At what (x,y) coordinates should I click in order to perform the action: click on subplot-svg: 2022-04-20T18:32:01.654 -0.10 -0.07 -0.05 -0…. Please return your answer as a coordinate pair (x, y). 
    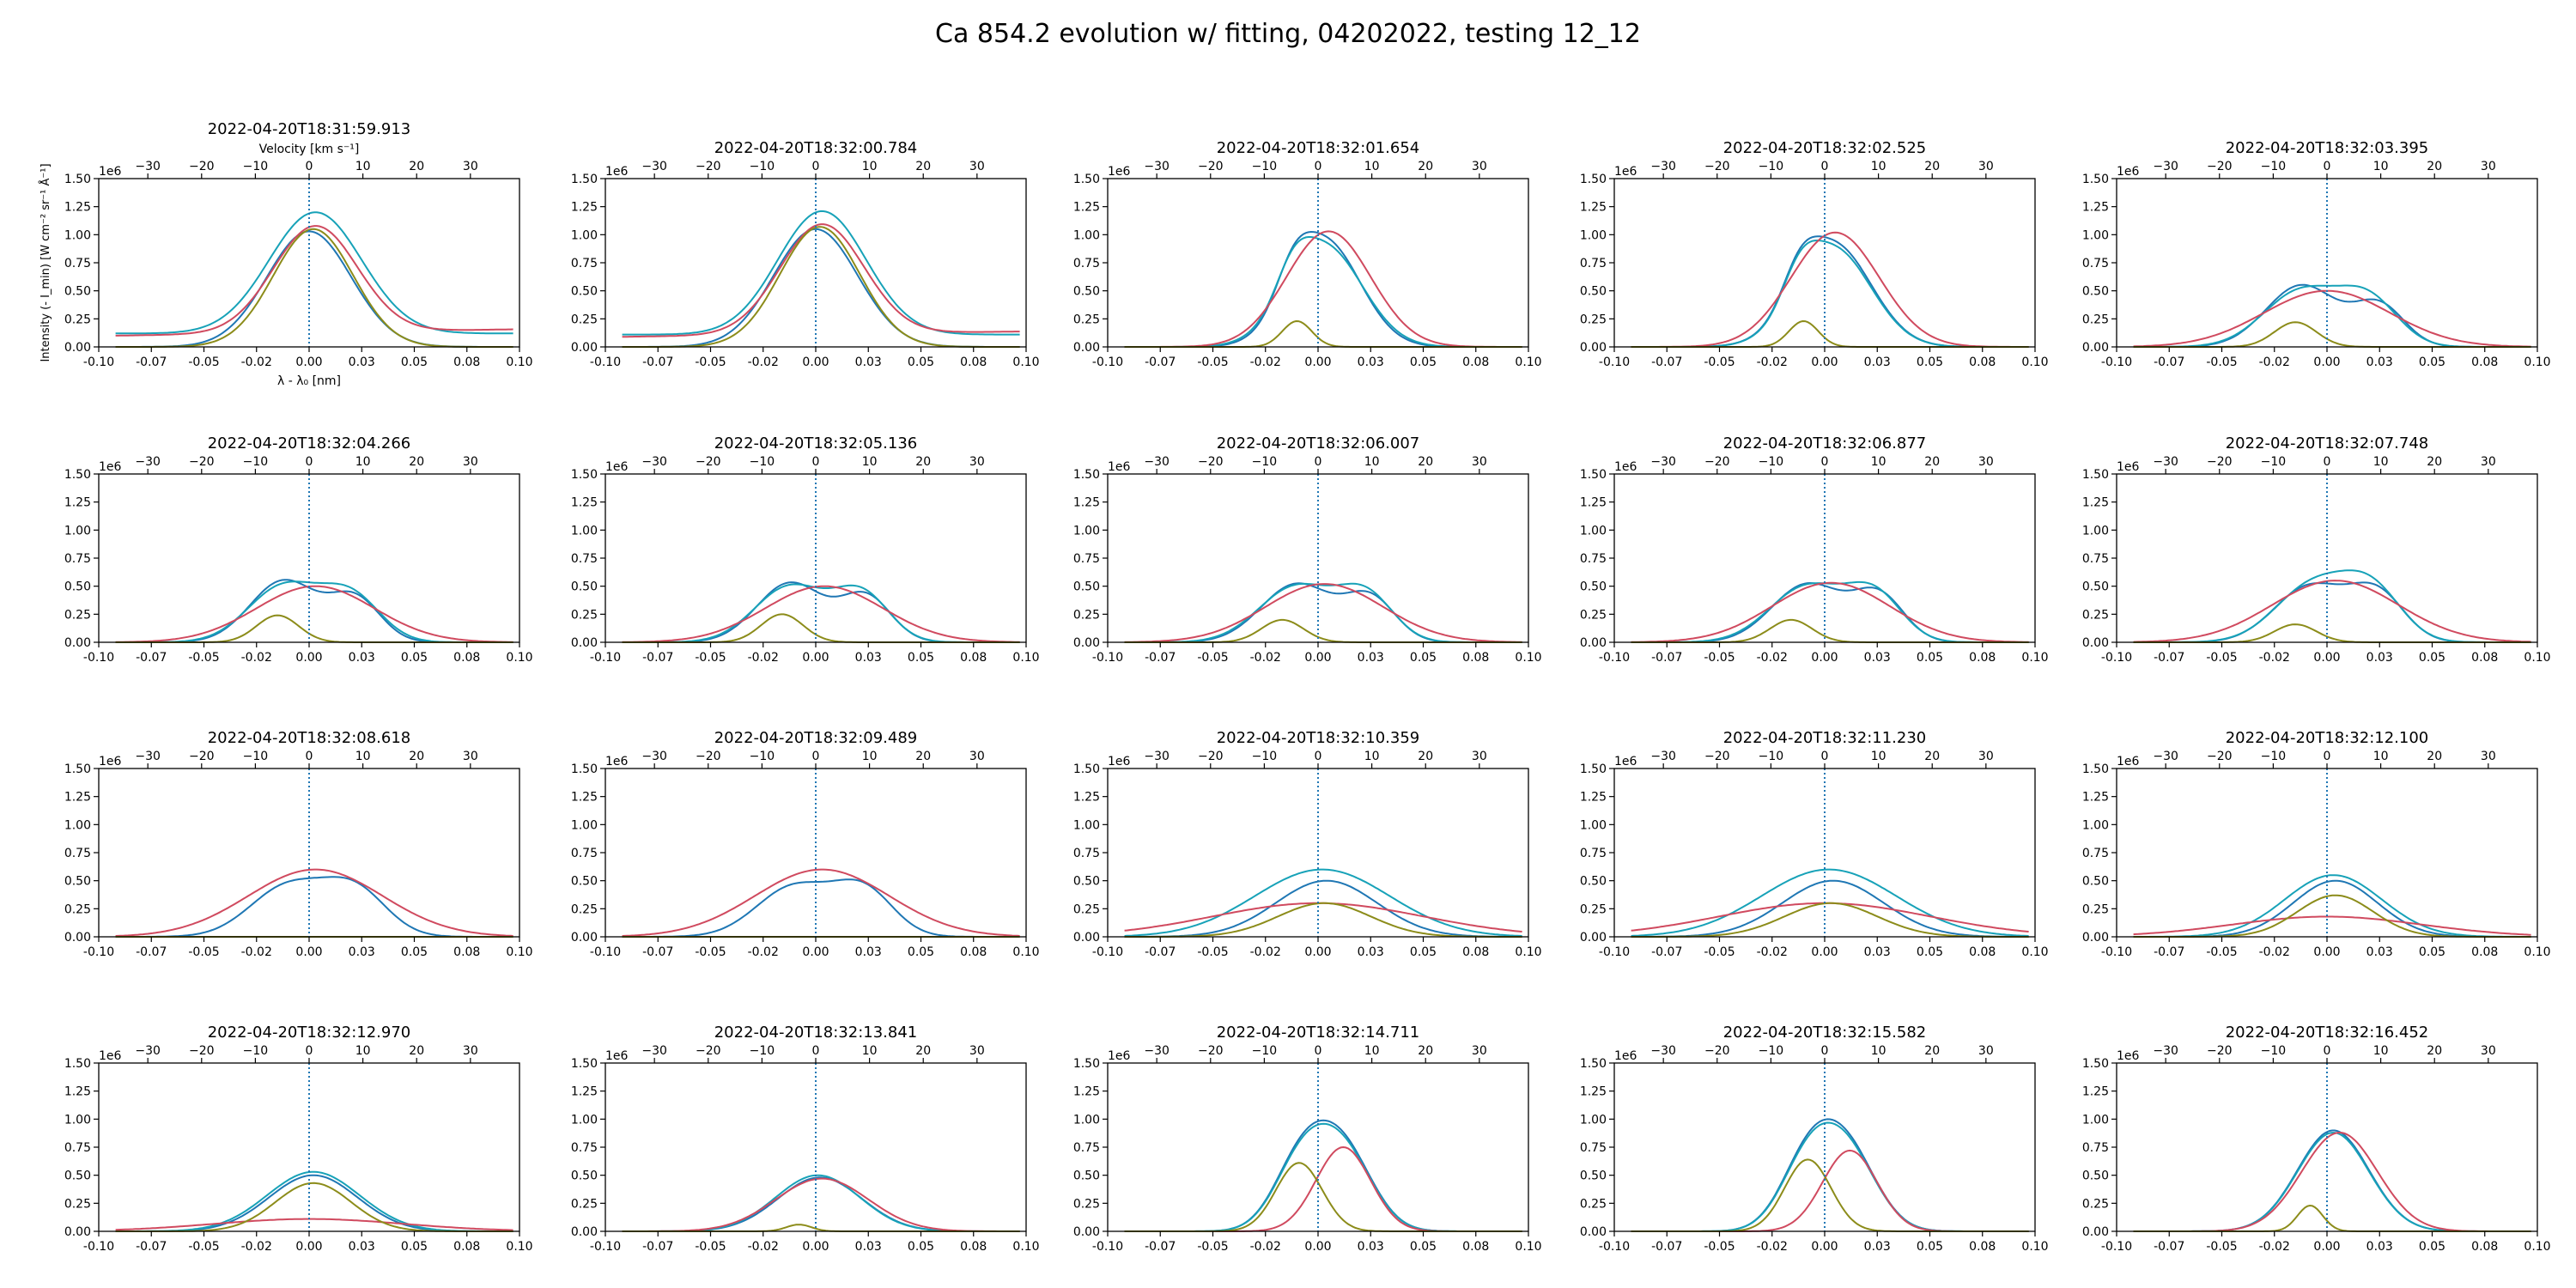
    Looking at the image, I should click on (1308, 254).